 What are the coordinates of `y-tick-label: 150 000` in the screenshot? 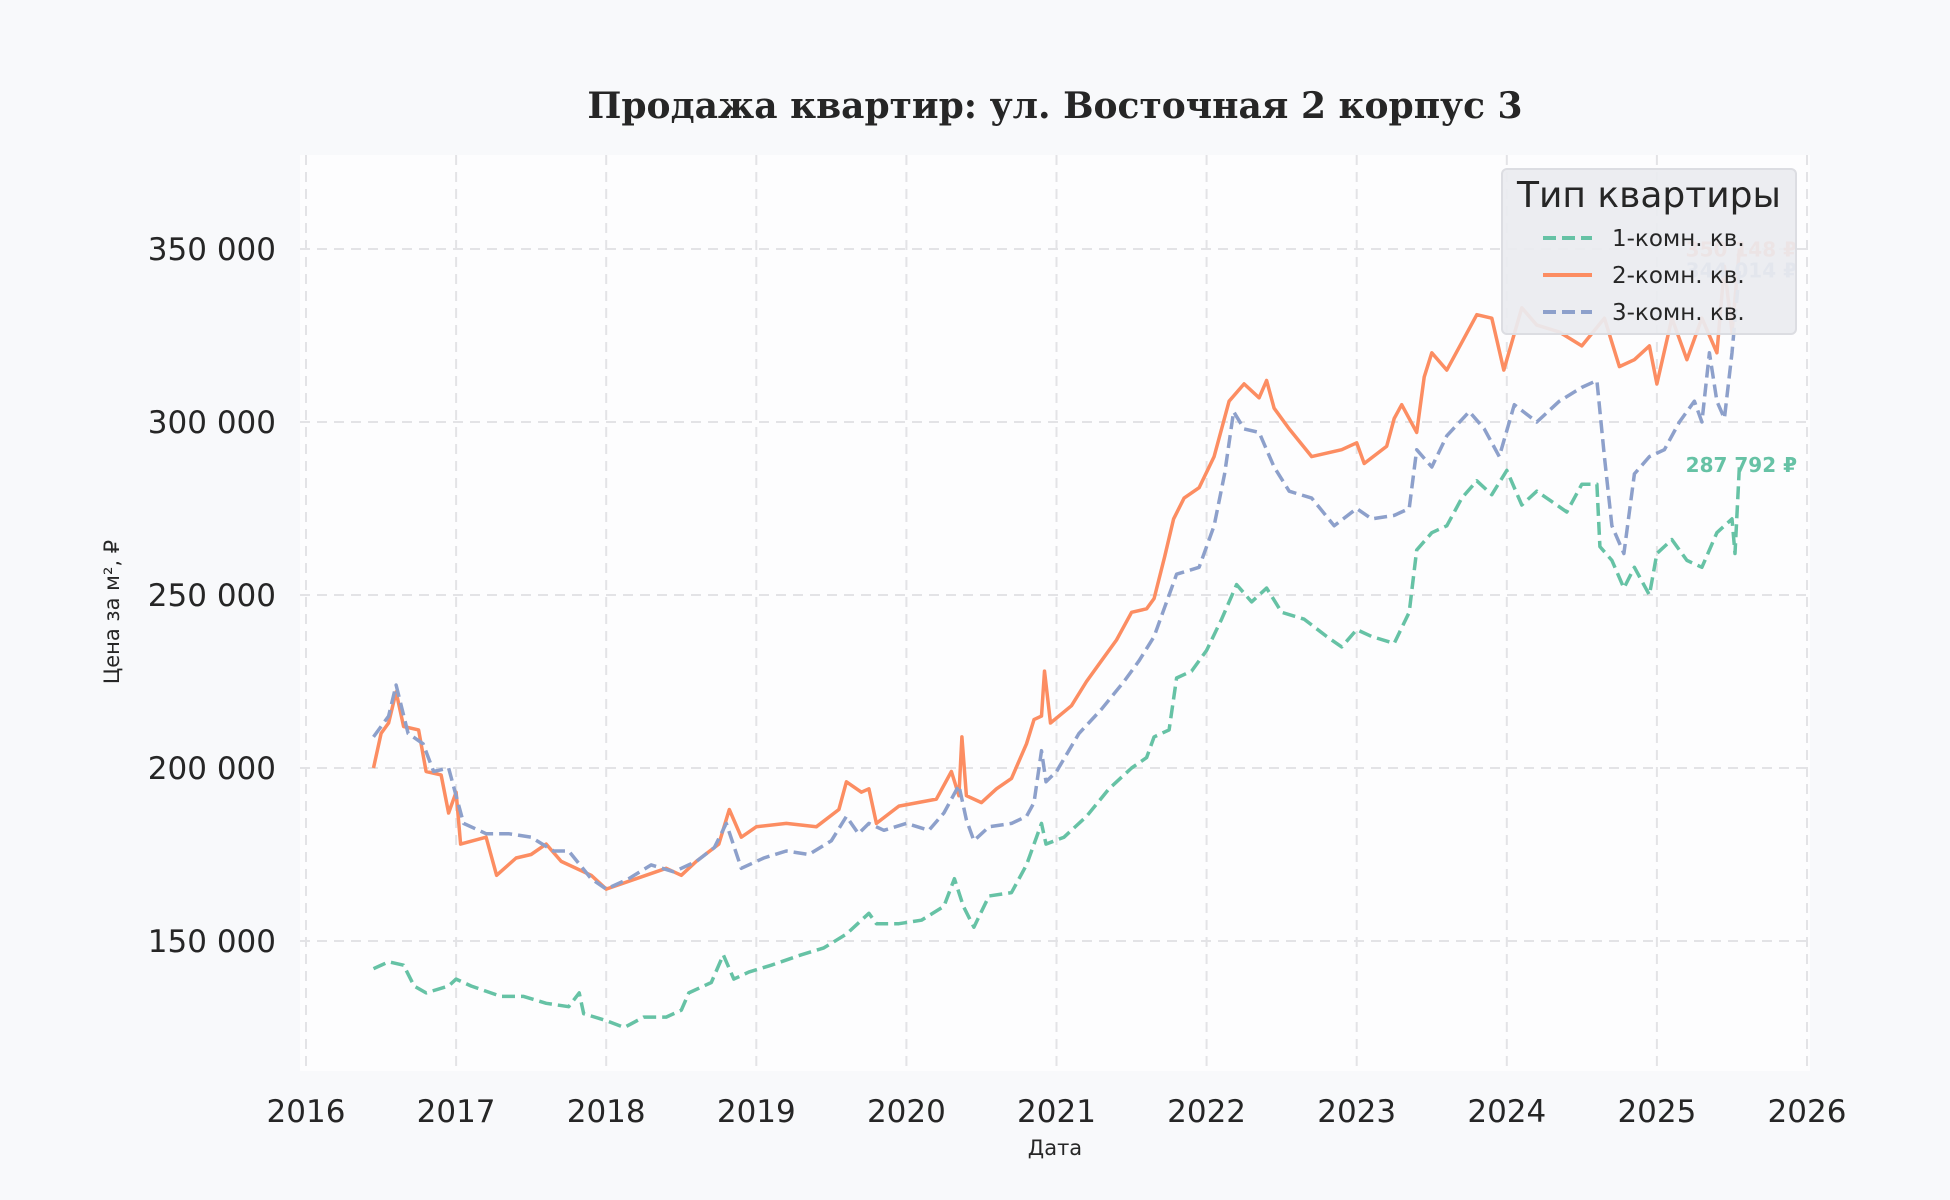 It's located at (212, 942).